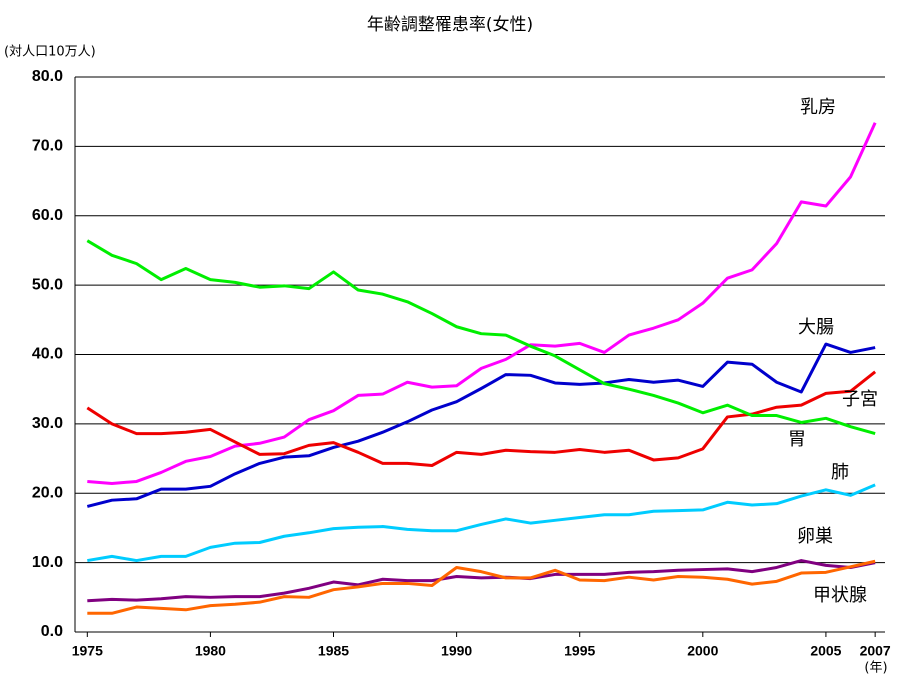 The height and width of the screenshot is (677, 900). Describe the element at coordinates (47, 284) in the screenshot. I see `y-tick-label: 50.0` at that location.